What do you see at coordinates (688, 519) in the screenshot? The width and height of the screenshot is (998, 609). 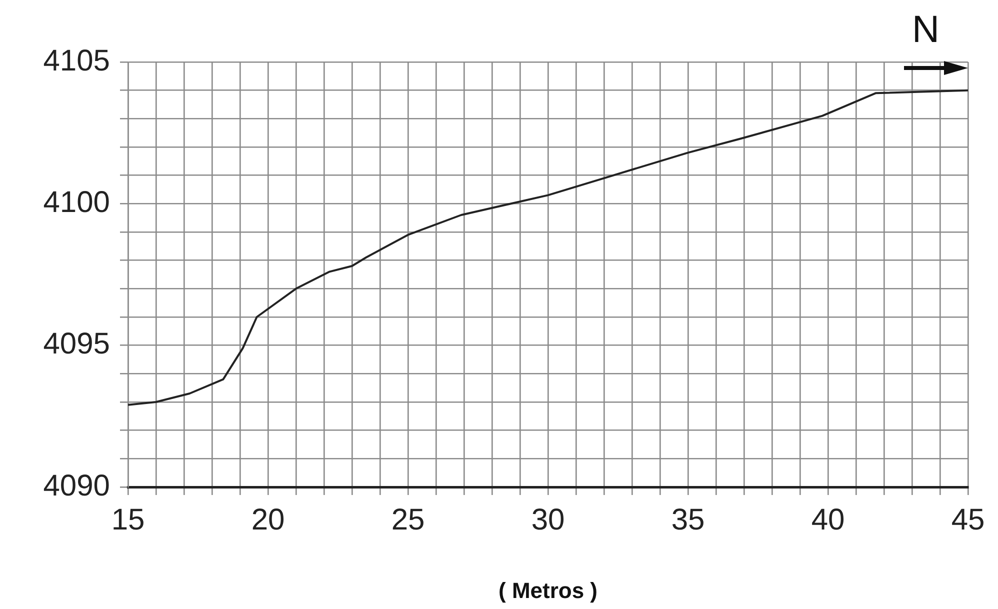 I see `x-tick-label: 35` at bounding box center [688, 519].